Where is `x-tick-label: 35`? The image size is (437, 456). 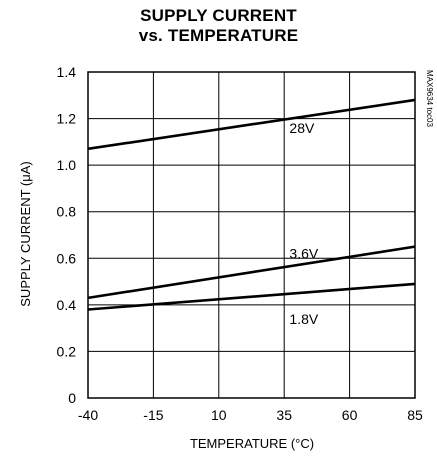 x-tick-label: 35 is located at coordinates (284, 415).